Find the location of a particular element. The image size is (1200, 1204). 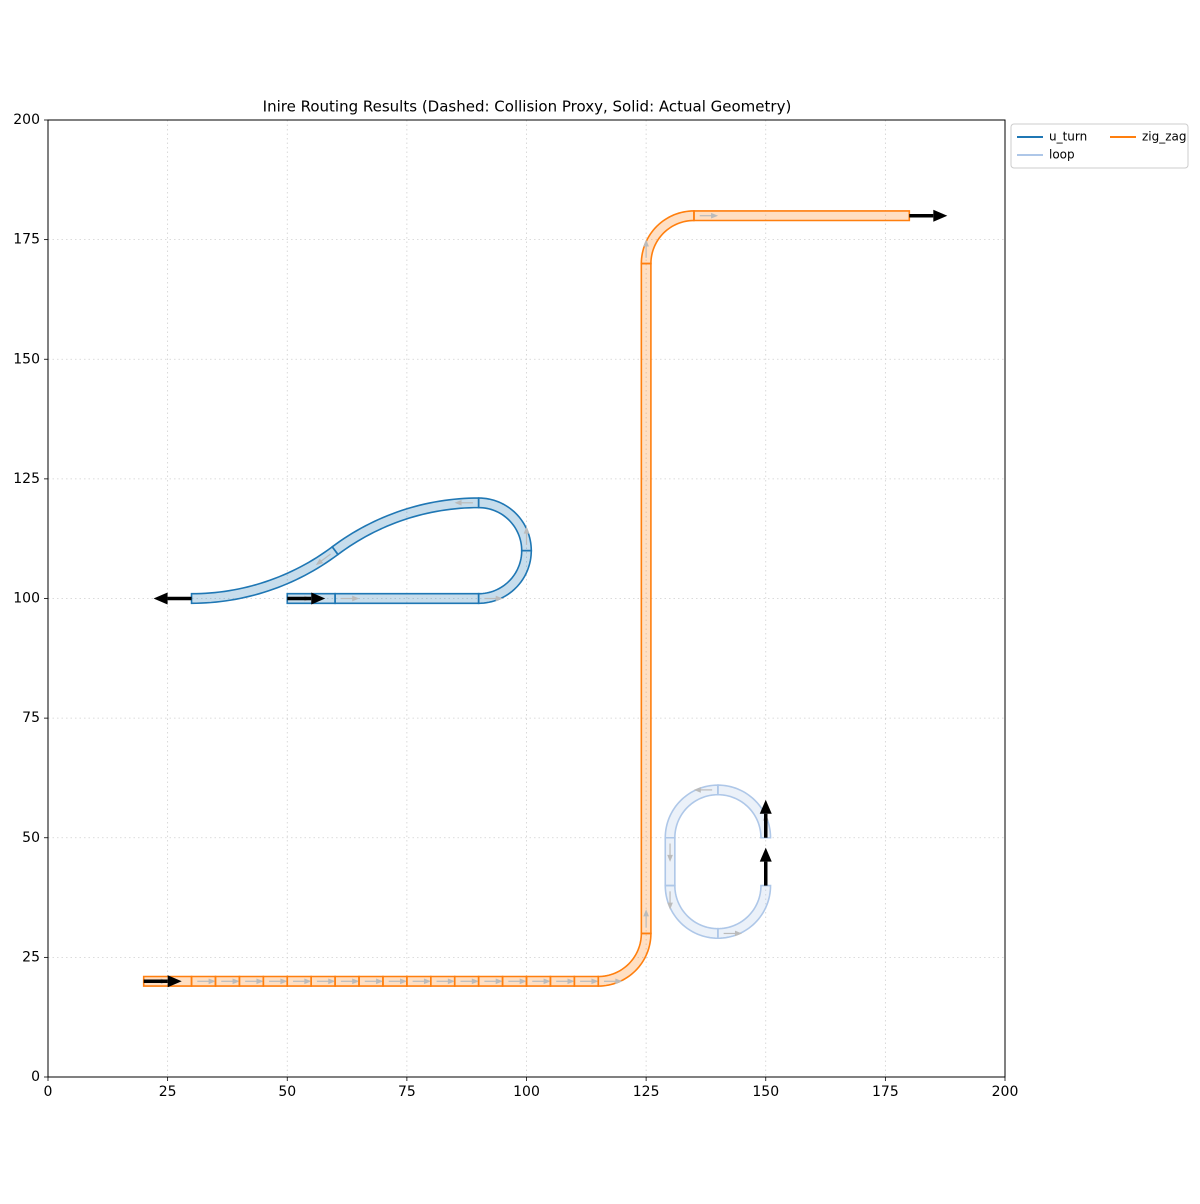

x-tick-label: 150 is located at coordinates (765, 1092).